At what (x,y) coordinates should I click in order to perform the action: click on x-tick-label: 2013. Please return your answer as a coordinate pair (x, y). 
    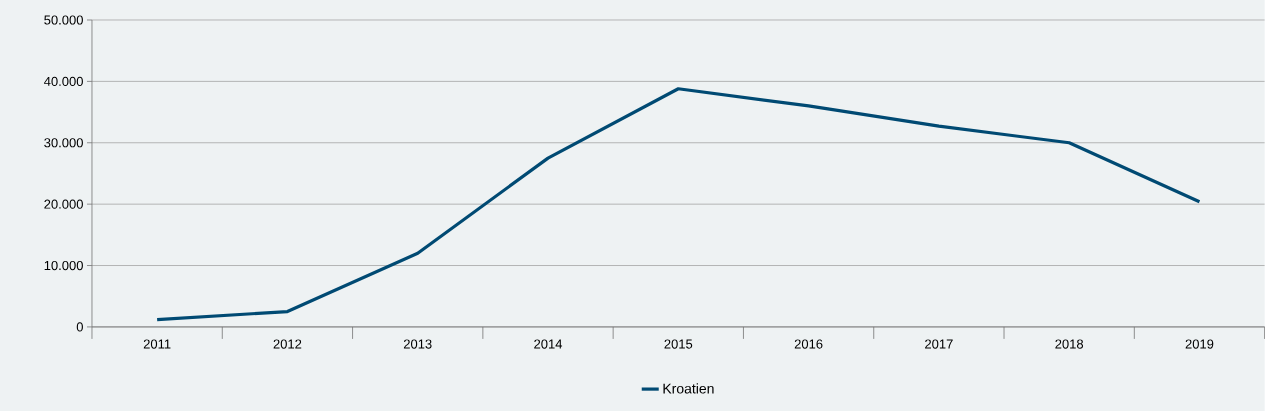
    Looking at the image, I should click on (417, 344).